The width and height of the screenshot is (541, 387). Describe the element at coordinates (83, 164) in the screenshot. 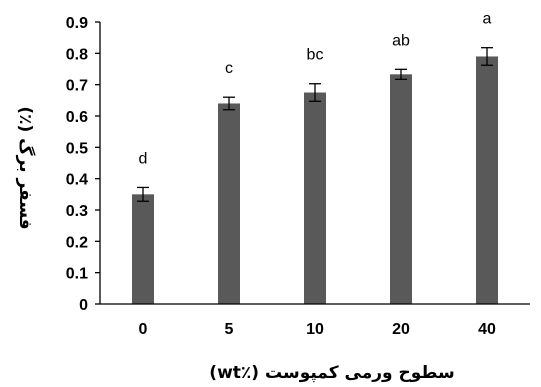

I see `y-axis-ticks: 0 0.1 0.2 0.3 0.4 0.5 0.6 0.7 0.8 0.9` at that location.